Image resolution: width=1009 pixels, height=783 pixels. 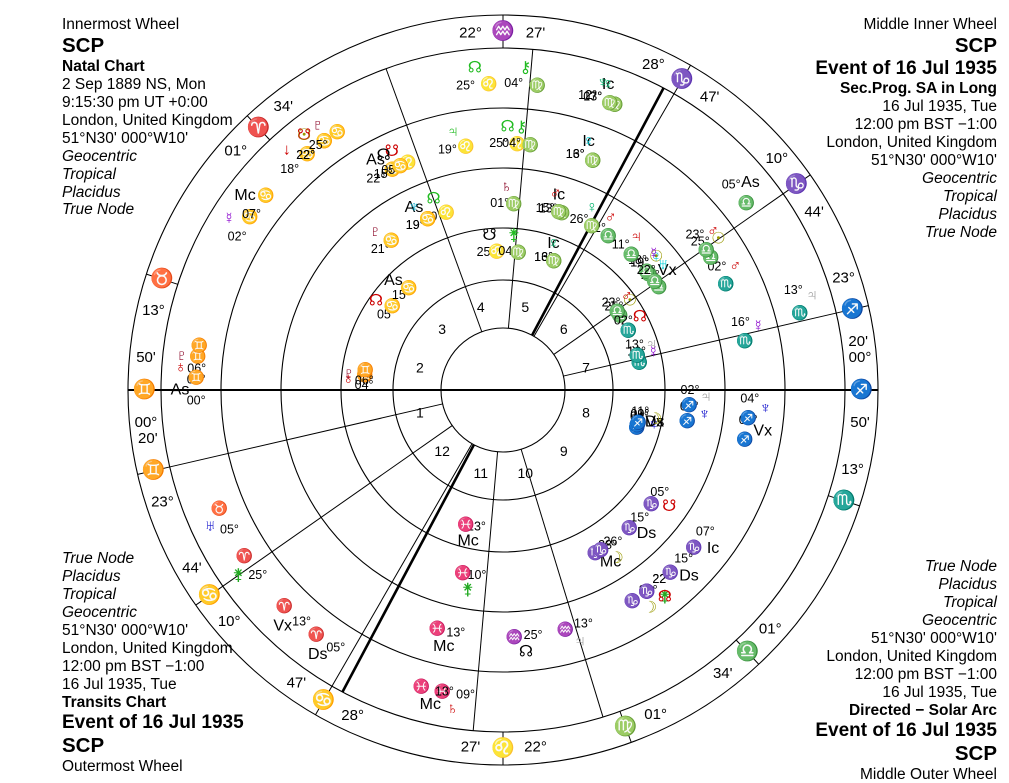 I want to click on planet-sign-glyph: ♊, so click(x=197, y=356).